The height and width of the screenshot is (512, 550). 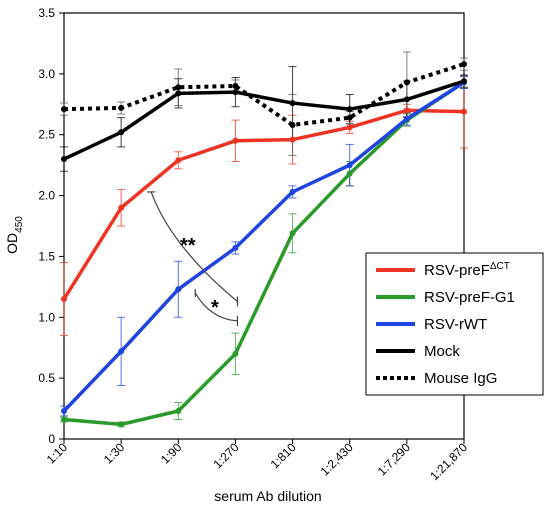 I want to click on y-tick-label: 0, so click(x=51, y=439).